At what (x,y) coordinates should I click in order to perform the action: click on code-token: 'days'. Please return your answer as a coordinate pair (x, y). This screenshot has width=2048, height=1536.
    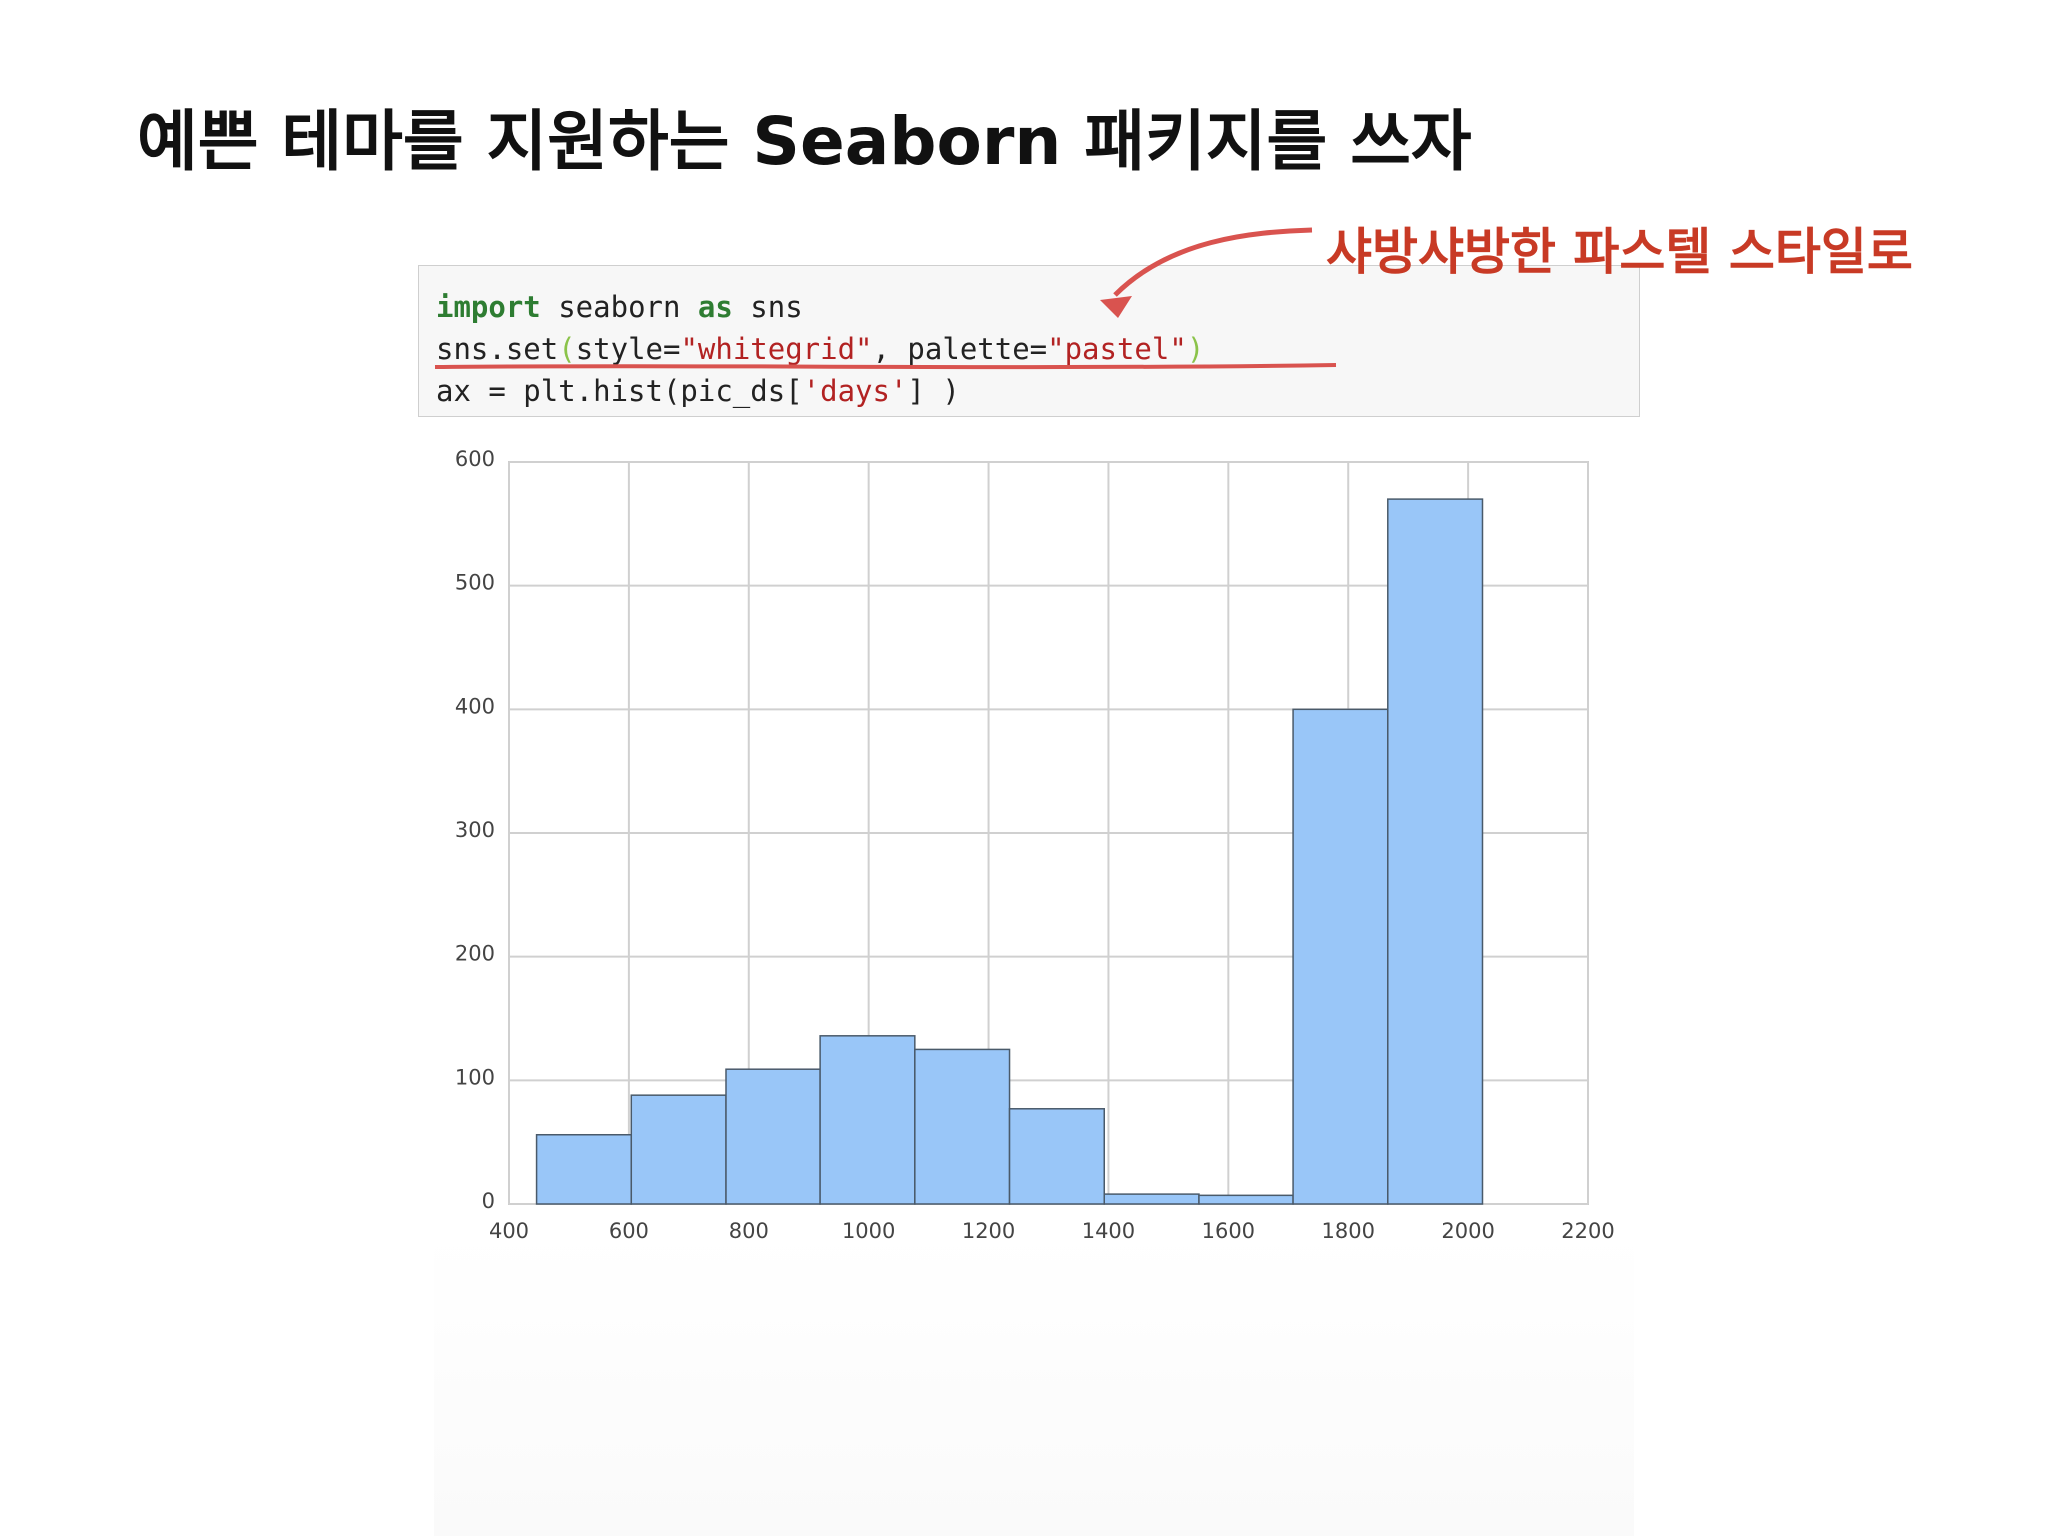
    Looking at the image, I should click on (855, 391).